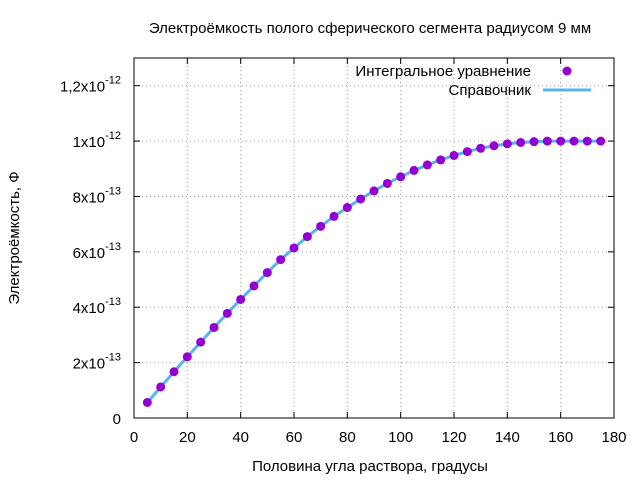 Image resolution: width=640 pixels, height=480 pixels. What do you see at coordinates (89, 253) in the screenshot?
I see `y-tick-mantissa: 6x10` at bounding box center [89, 253].